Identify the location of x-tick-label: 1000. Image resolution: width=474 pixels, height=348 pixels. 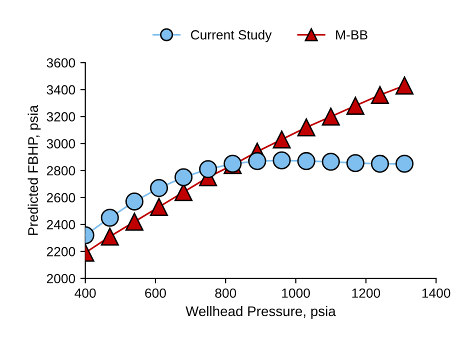
(296, 293).